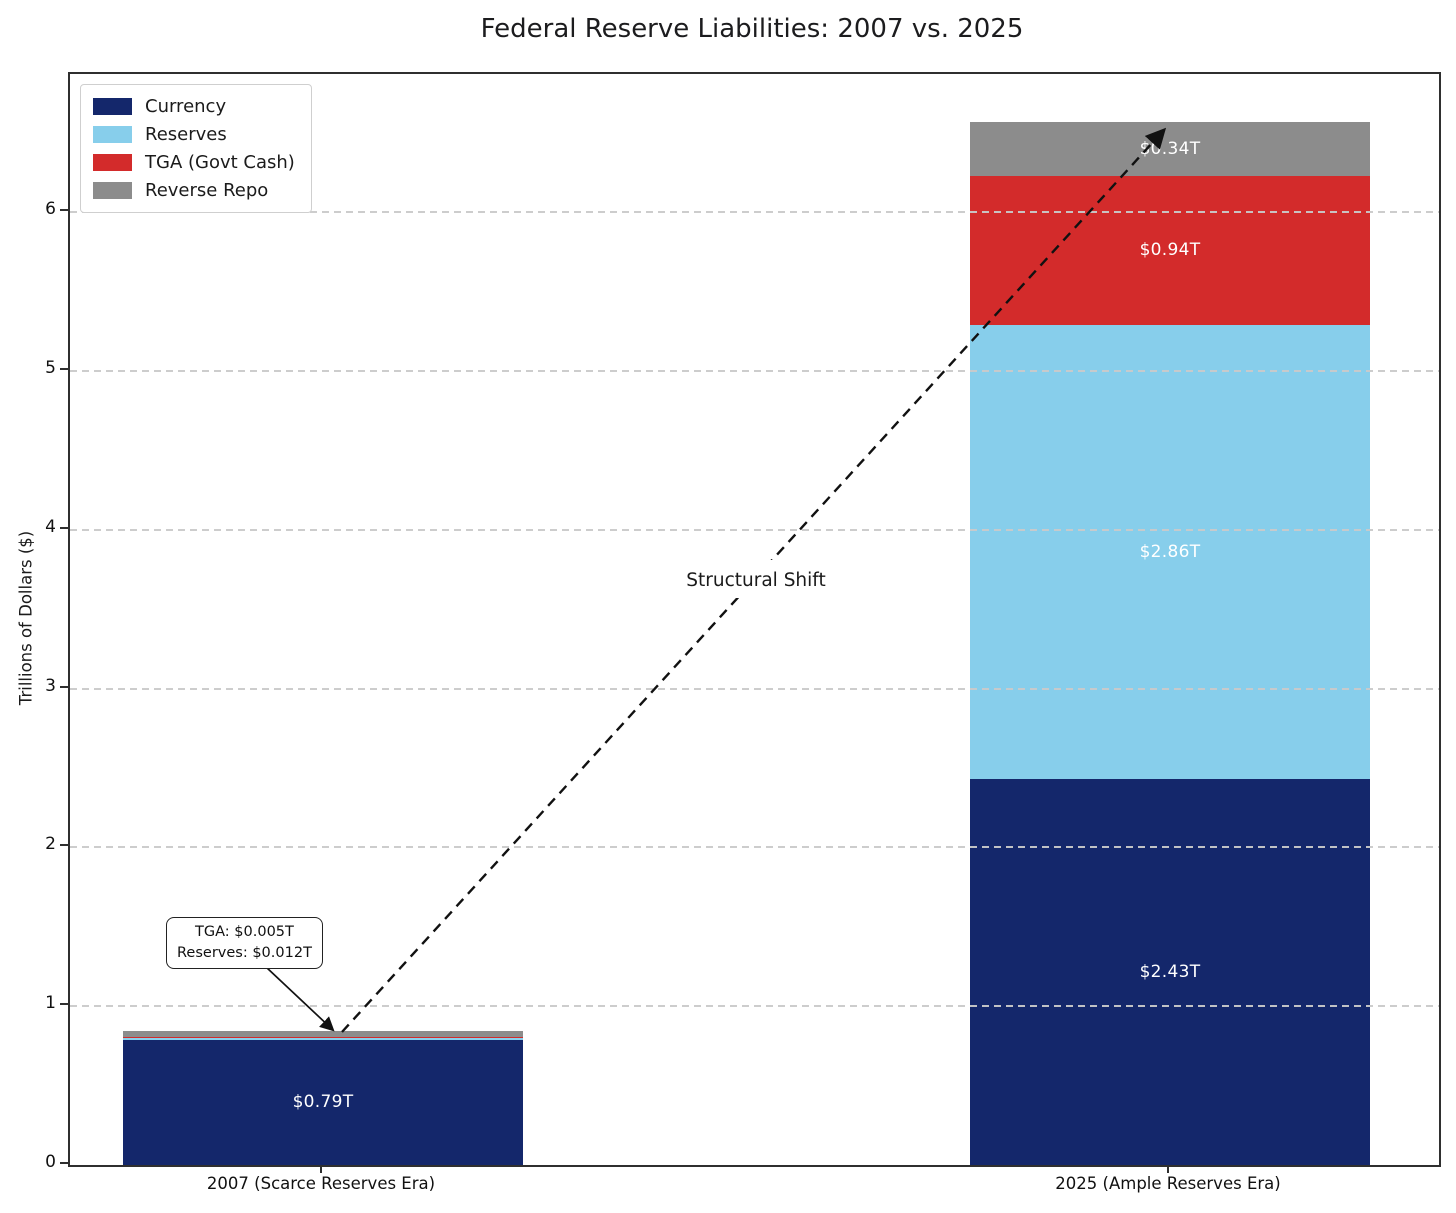 This screenshot has height=1213, width=1456. Describe the element at coordinates (754, 847) in the screenshot. I see `gridline-y2` at that location.